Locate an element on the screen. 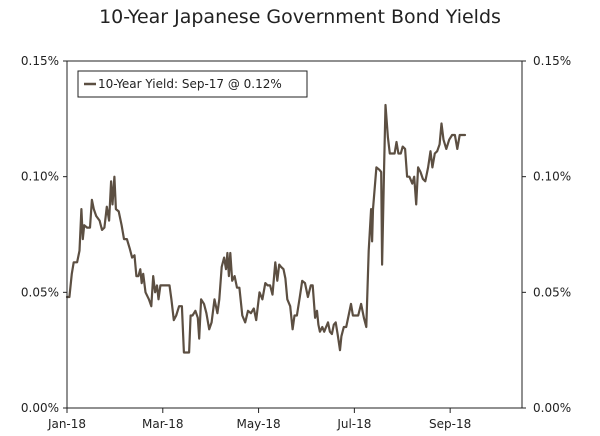 Image resolution: width=600 pixels, height=436 pixels. x-tick-label: Mar-18 is located at coordinates (162, 424).